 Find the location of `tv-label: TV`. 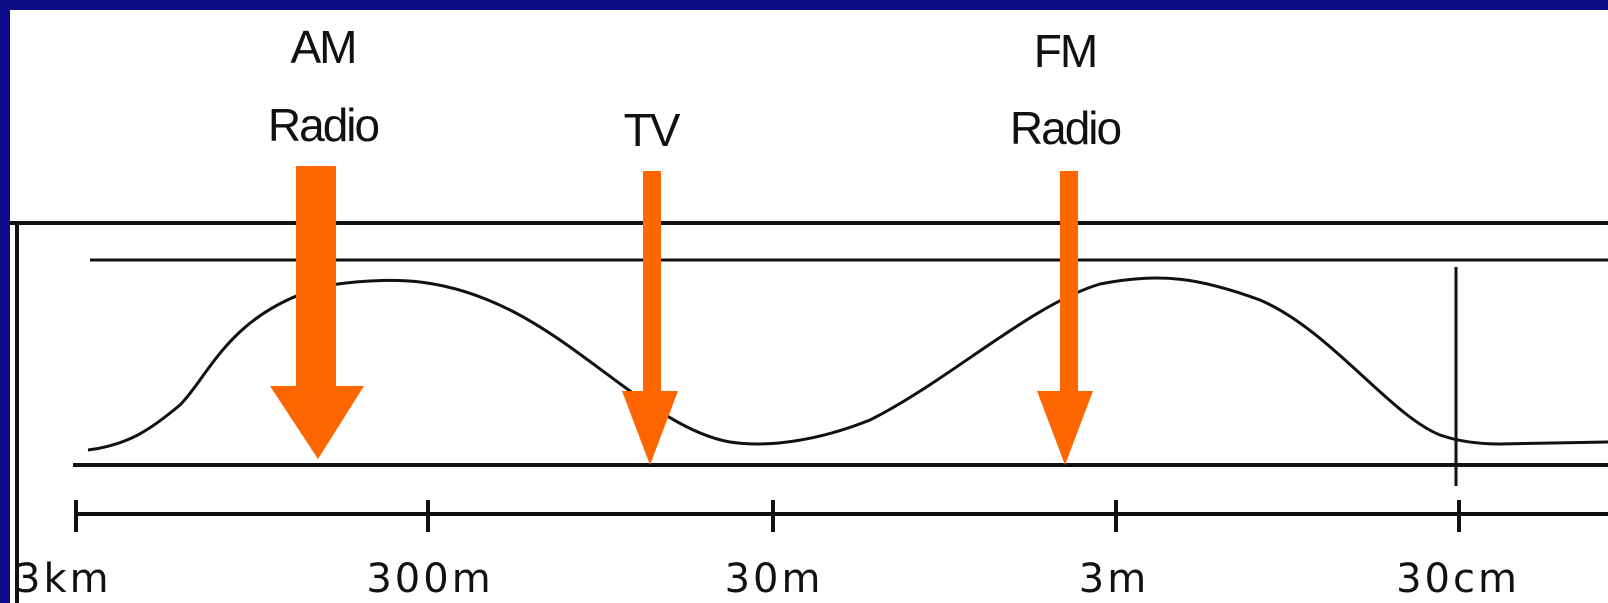

tv-label: TV is located at coordinates (652, 130).